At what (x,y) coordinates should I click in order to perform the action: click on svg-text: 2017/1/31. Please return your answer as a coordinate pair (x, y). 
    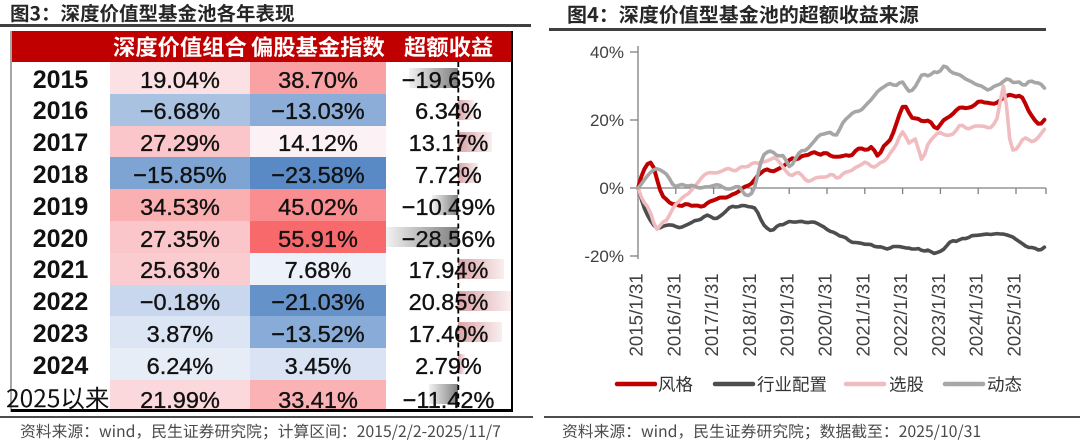
    Looking at the image, I should click on (711, 314).